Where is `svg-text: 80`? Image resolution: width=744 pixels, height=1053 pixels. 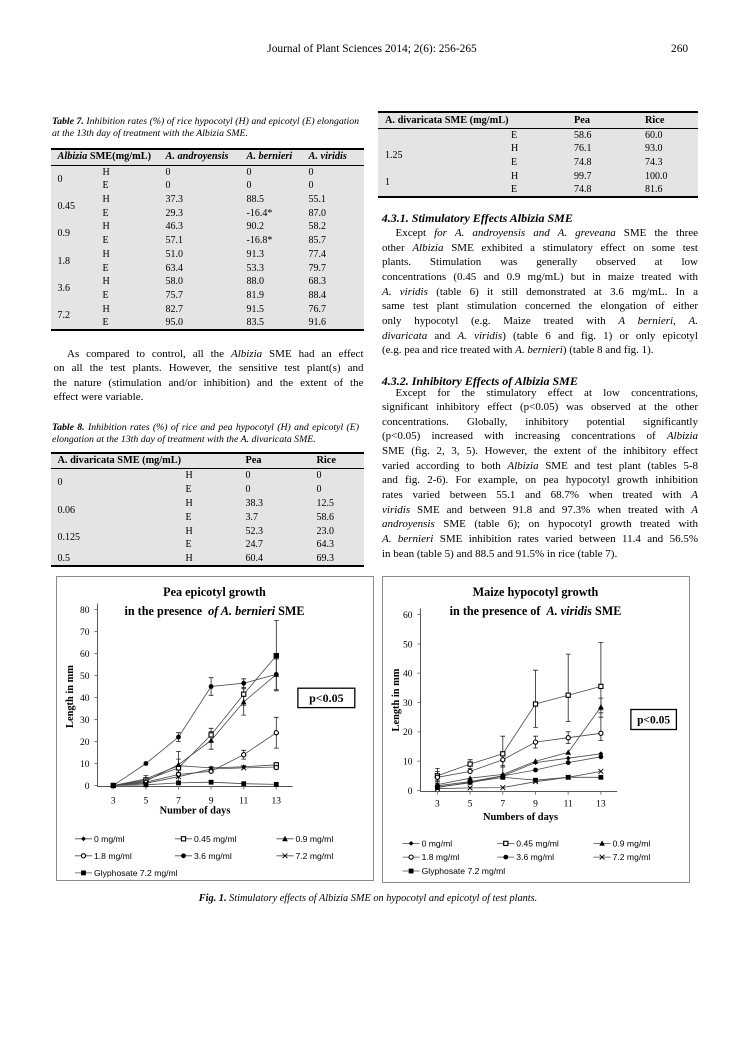
svg-text: 80 is located at coordinates (85, 611).